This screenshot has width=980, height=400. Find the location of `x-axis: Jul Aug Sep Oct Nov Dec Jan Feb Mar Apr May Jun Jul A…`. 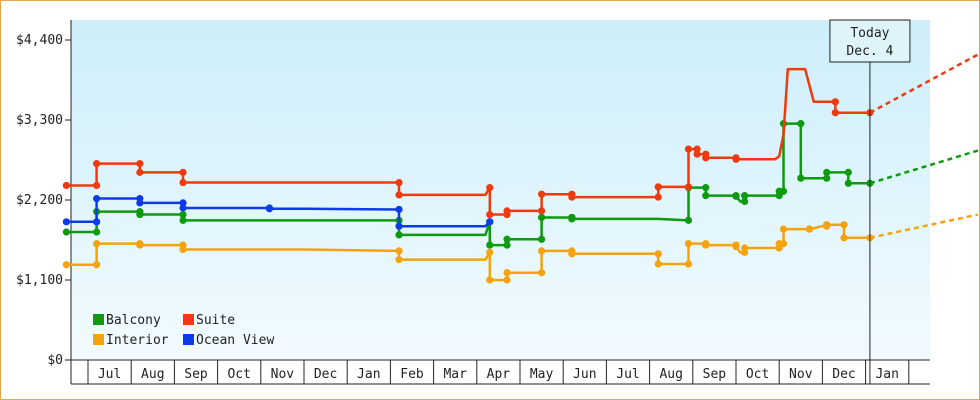

x-axis: Jul Aug Sep Oct Nov Dec Jan Feb Mar Apr May Jun Jul A… is located at coordinates (500, 372).